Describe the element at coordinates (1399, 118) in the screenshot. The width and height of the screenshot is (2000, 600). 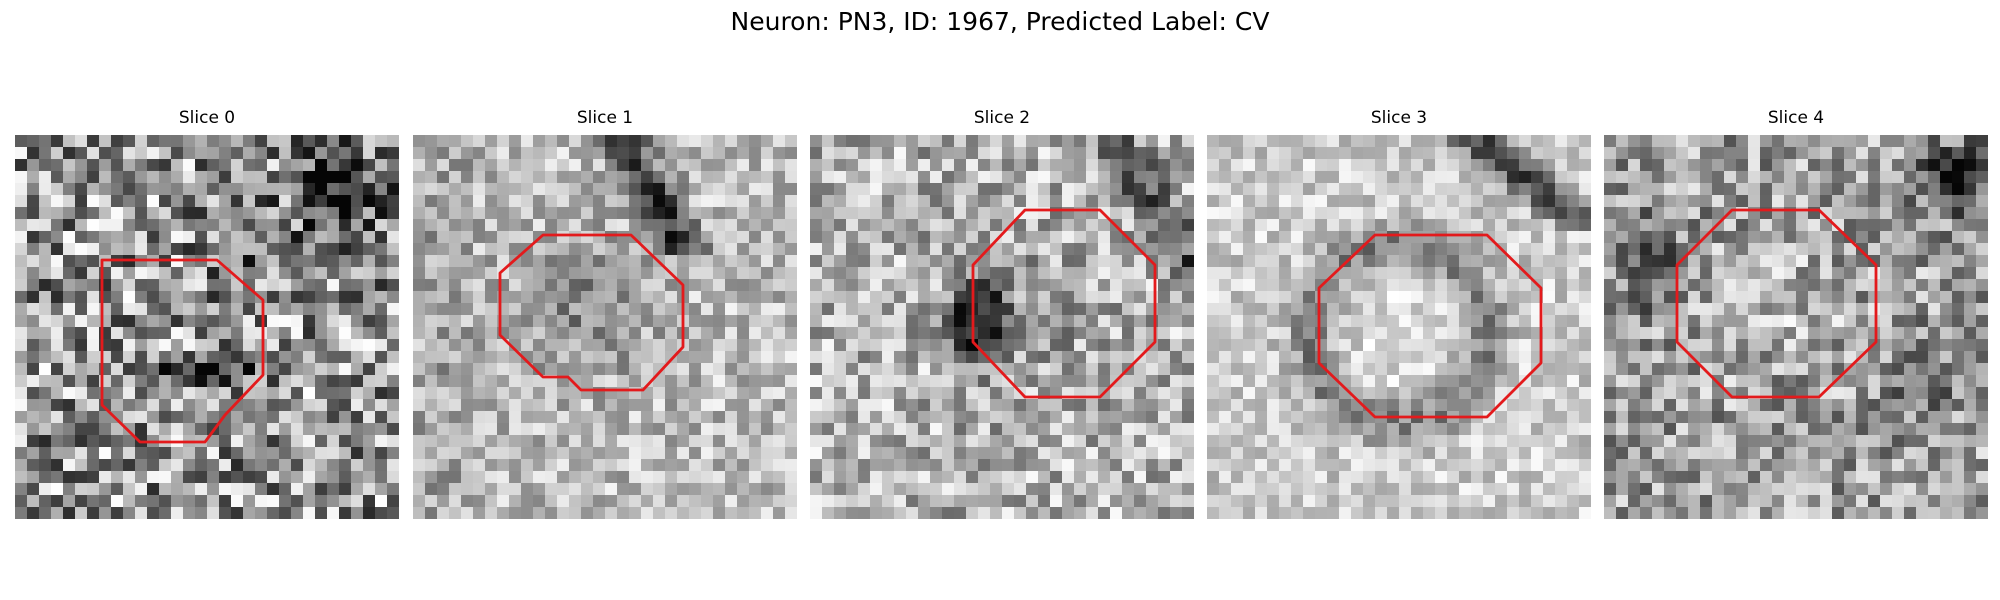
I see `slice-title: Slice 3` at that location.